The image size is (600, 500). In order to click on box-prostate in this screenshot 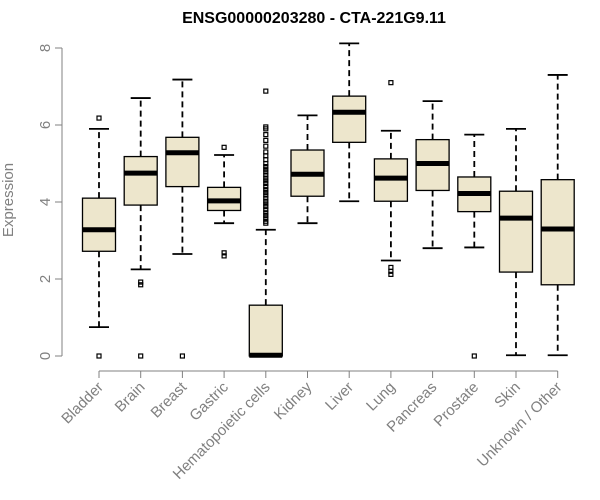, I will do `click(474, 246)`.